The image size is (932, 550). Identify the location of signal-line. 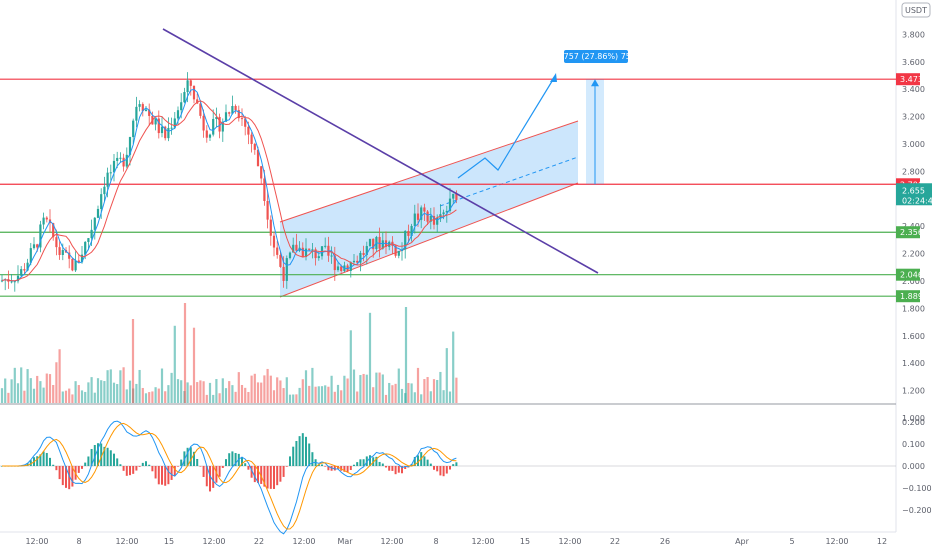
(229, 476).